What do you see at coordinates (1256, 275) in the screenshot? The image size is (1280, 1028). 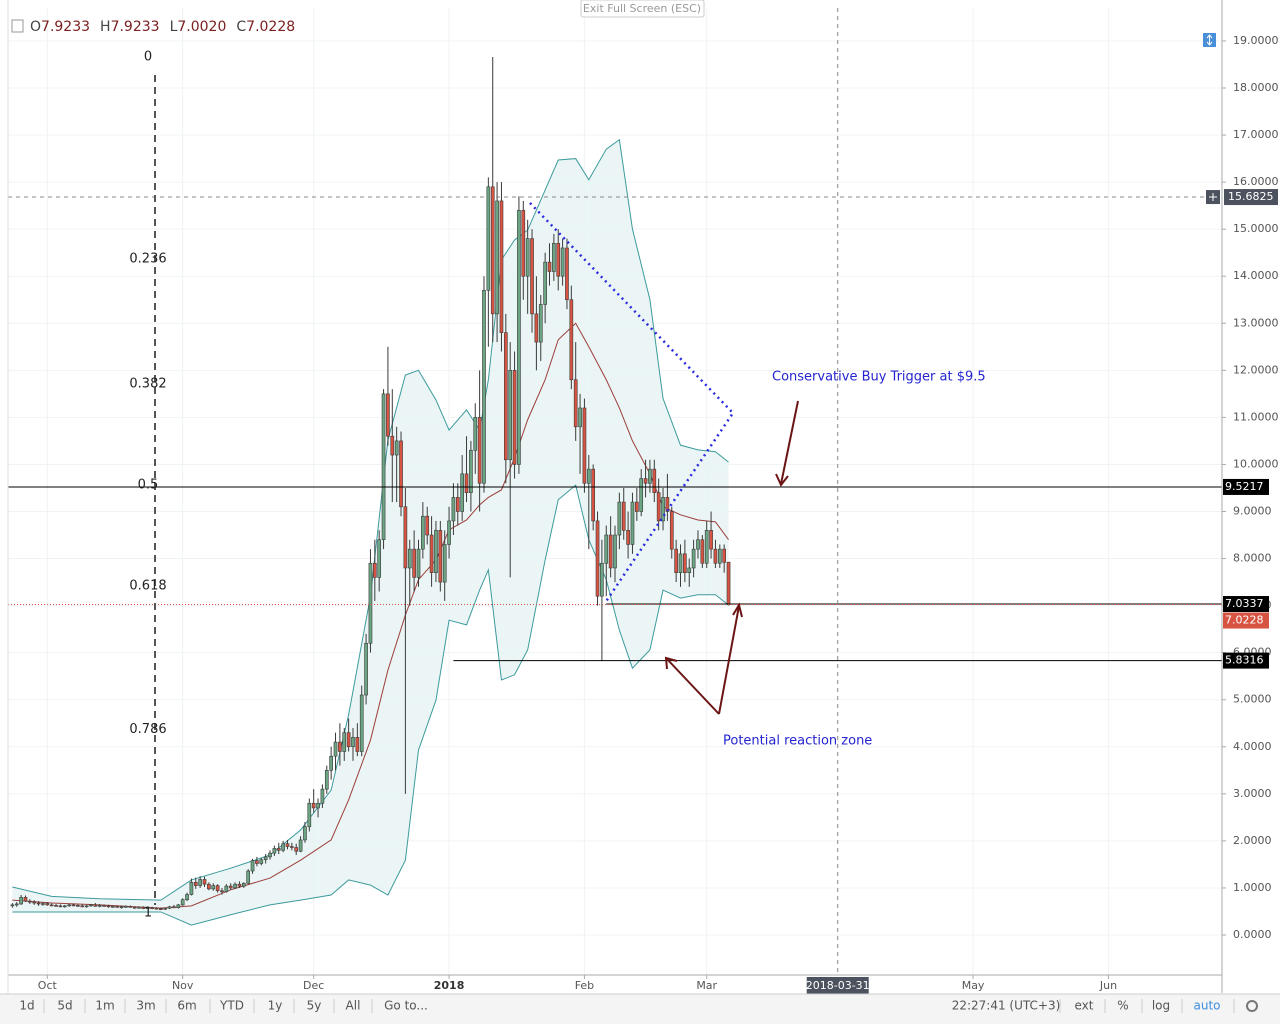 I see `y-tick-label: 14.0000` at bounding box center [1256, 275].